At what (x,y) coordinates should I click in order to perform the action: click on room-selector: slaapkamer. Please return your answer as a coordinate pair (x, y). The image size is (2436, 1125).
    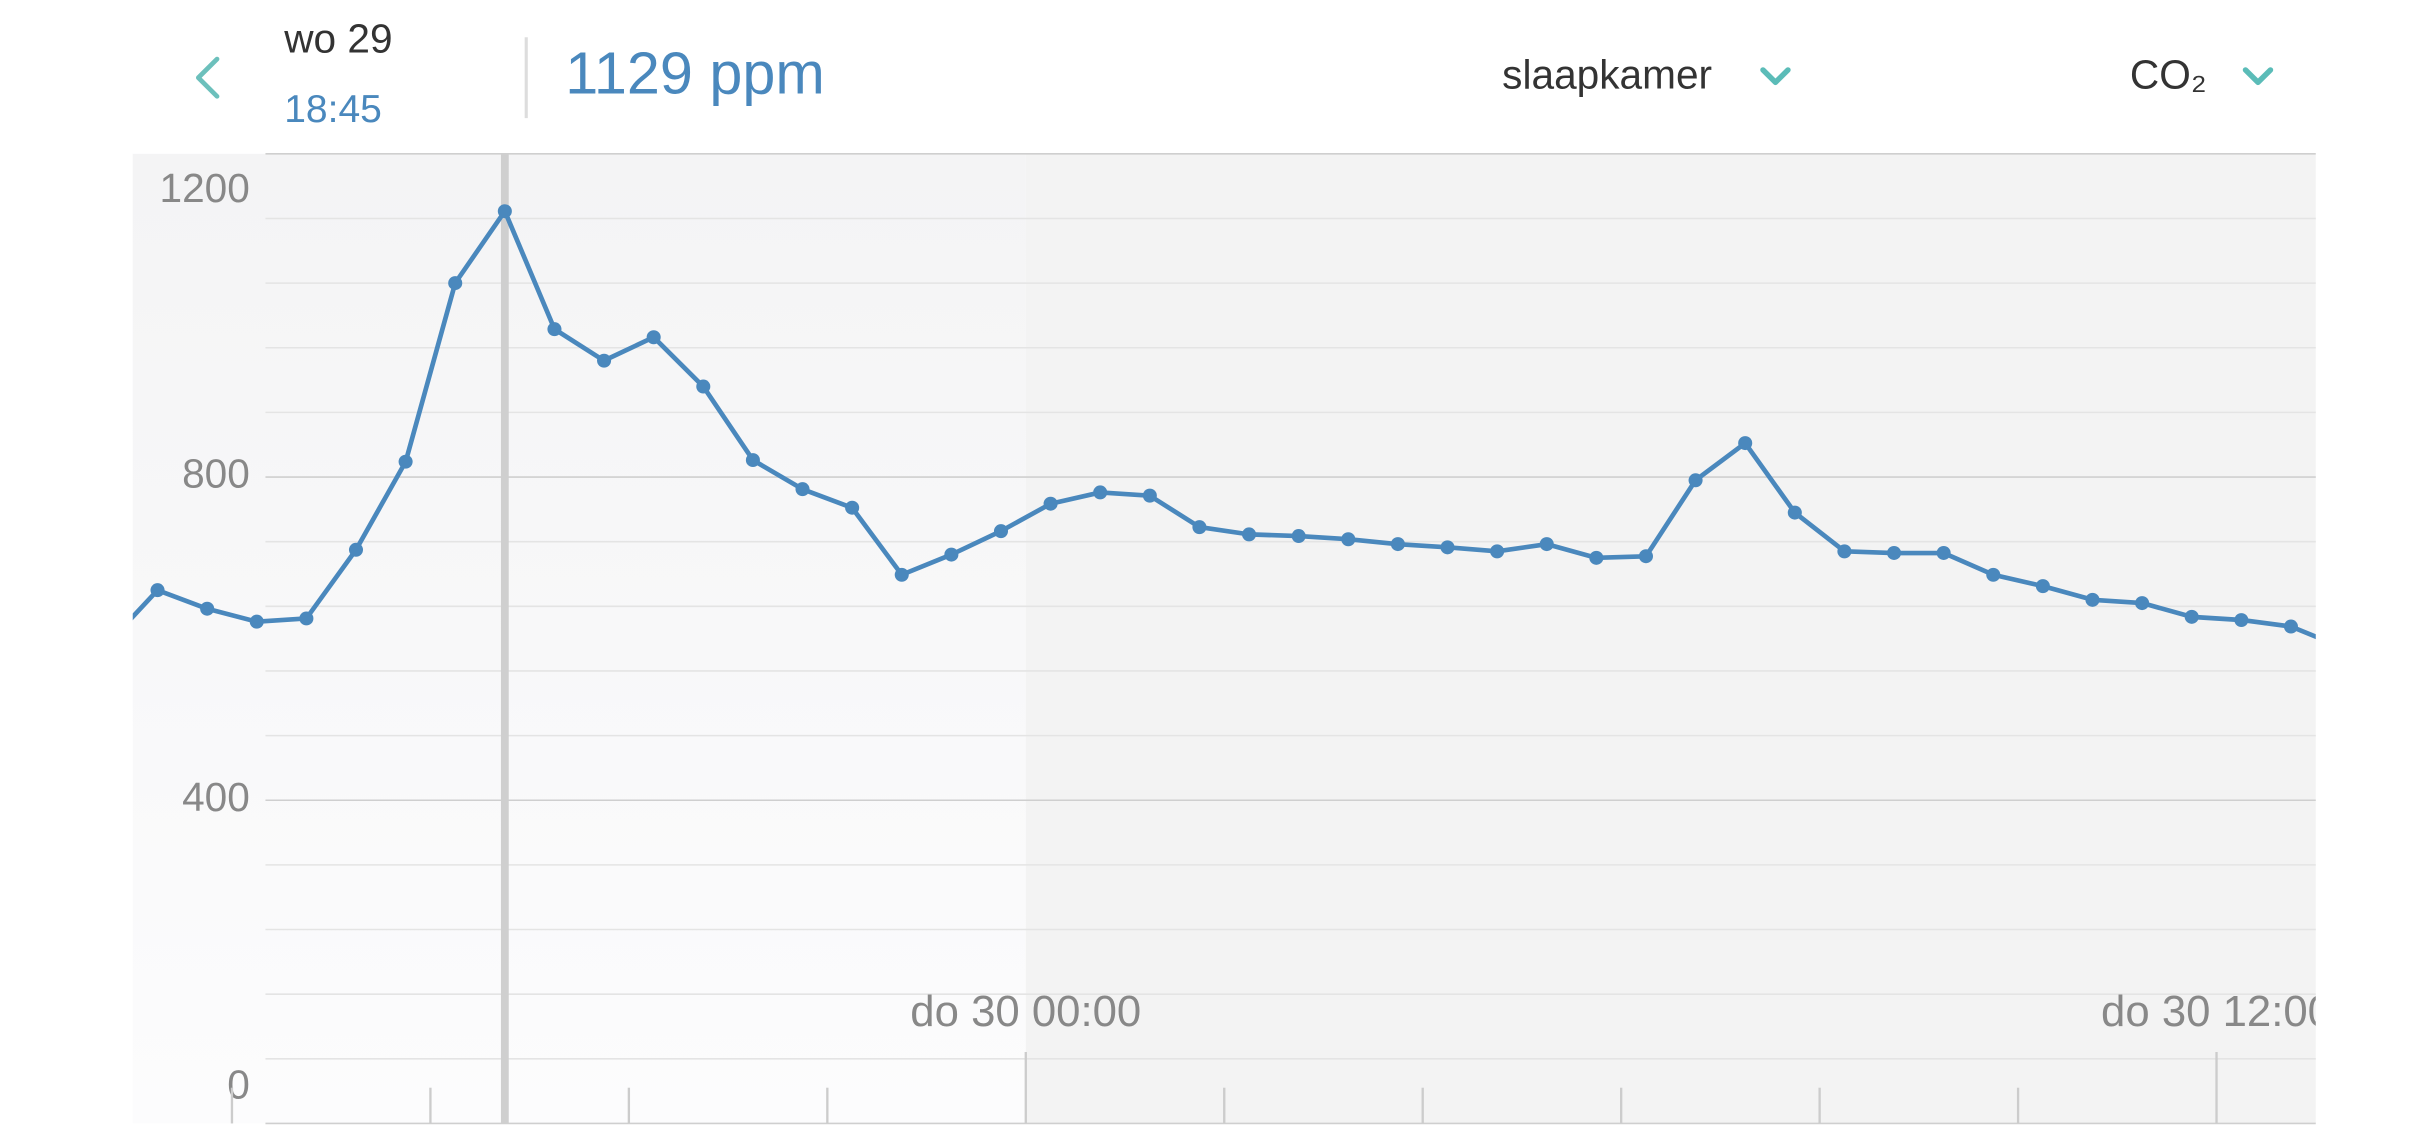
    Looking at the image, I should click on (1607, 74).